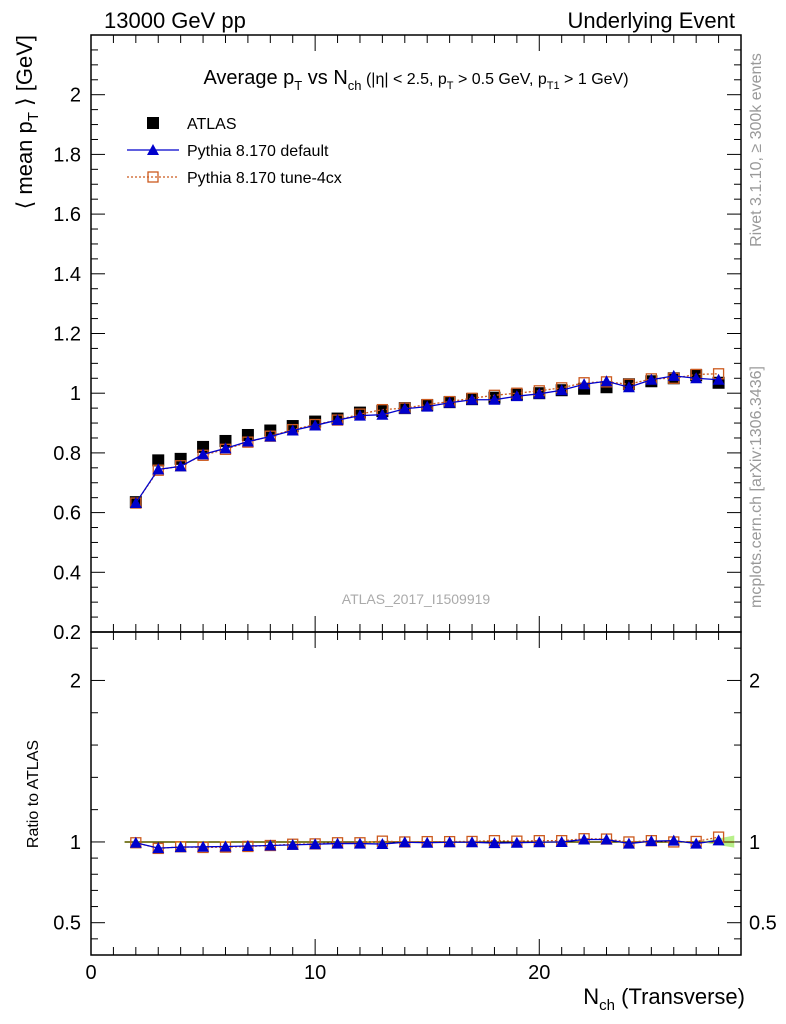  Describe the element at coordinates (67, 155) in the screenshot. I see `main-y-tick-label: 1.8` at that location.